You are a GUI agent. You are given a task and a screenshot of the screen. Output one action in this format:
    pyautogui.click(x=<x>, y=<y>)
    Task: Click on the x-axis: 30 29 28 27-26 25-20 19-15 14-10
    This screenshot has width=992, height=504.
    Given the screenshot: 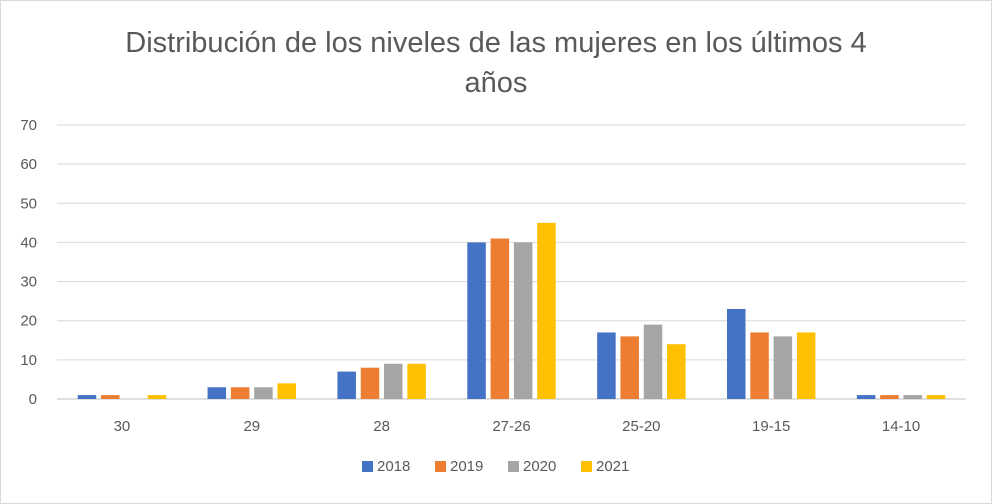 What is the action you would take?
    pyautogui.click(x=517, y=426)
    